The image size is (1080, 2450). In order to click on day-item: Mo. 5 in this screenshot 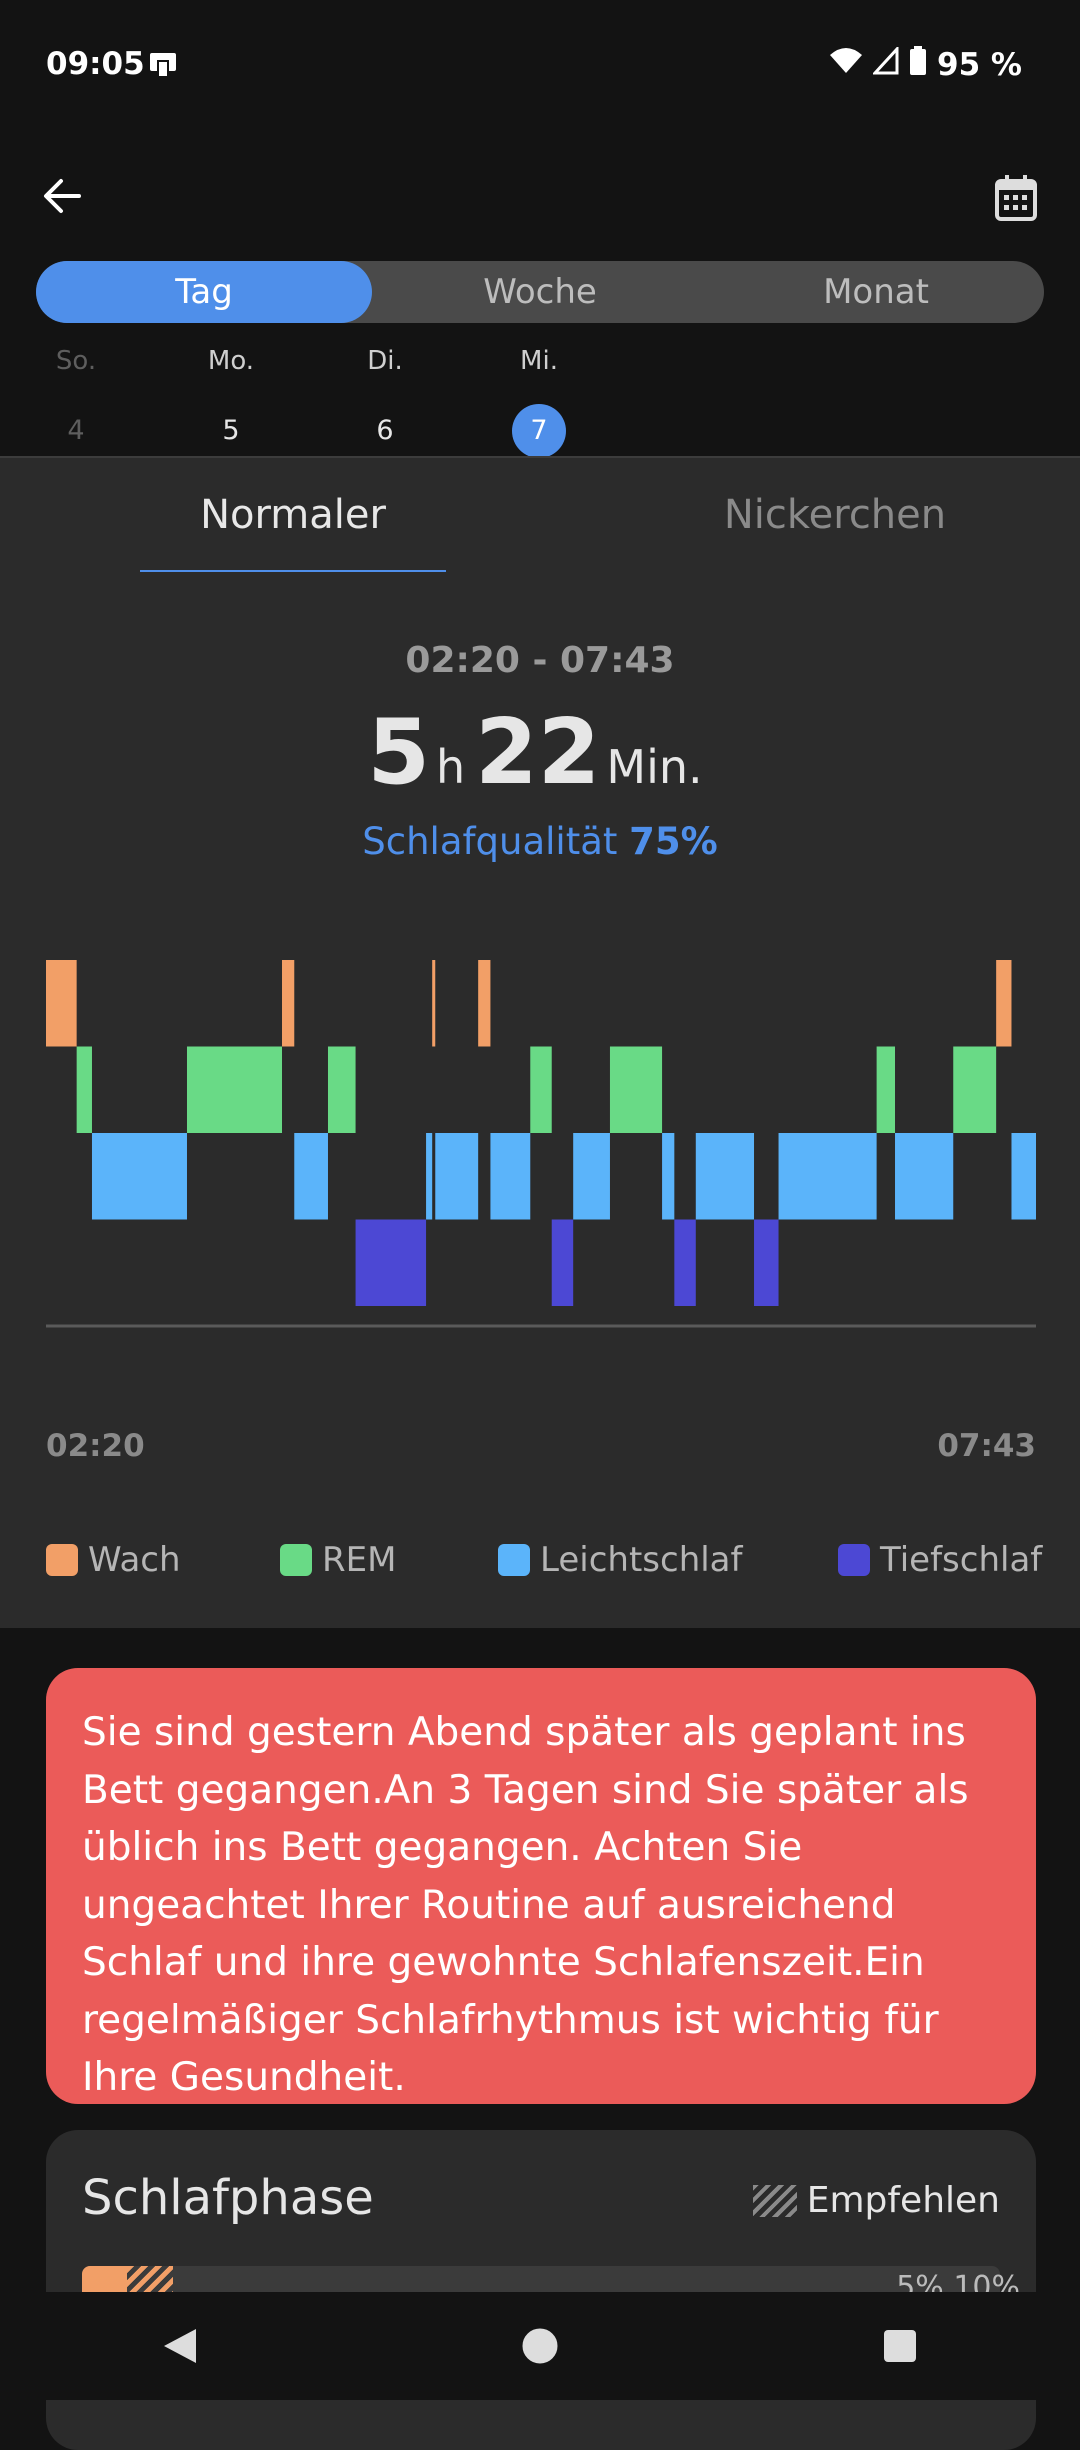, I will do `click(231, 402)`.